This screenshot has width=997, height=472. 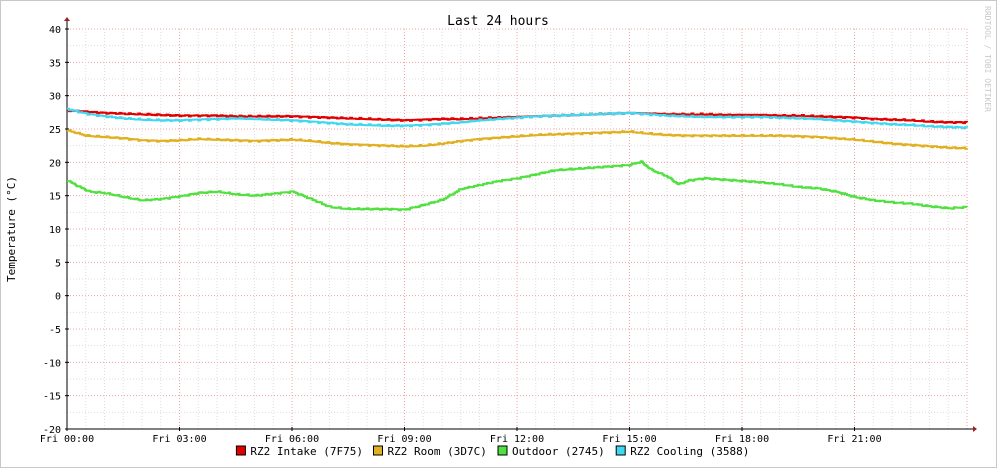 What do you see at coordinates (67, 439) in the screenshot?
I see `x-tick-label: Fri 00:00` at bounding box center [67, 439].